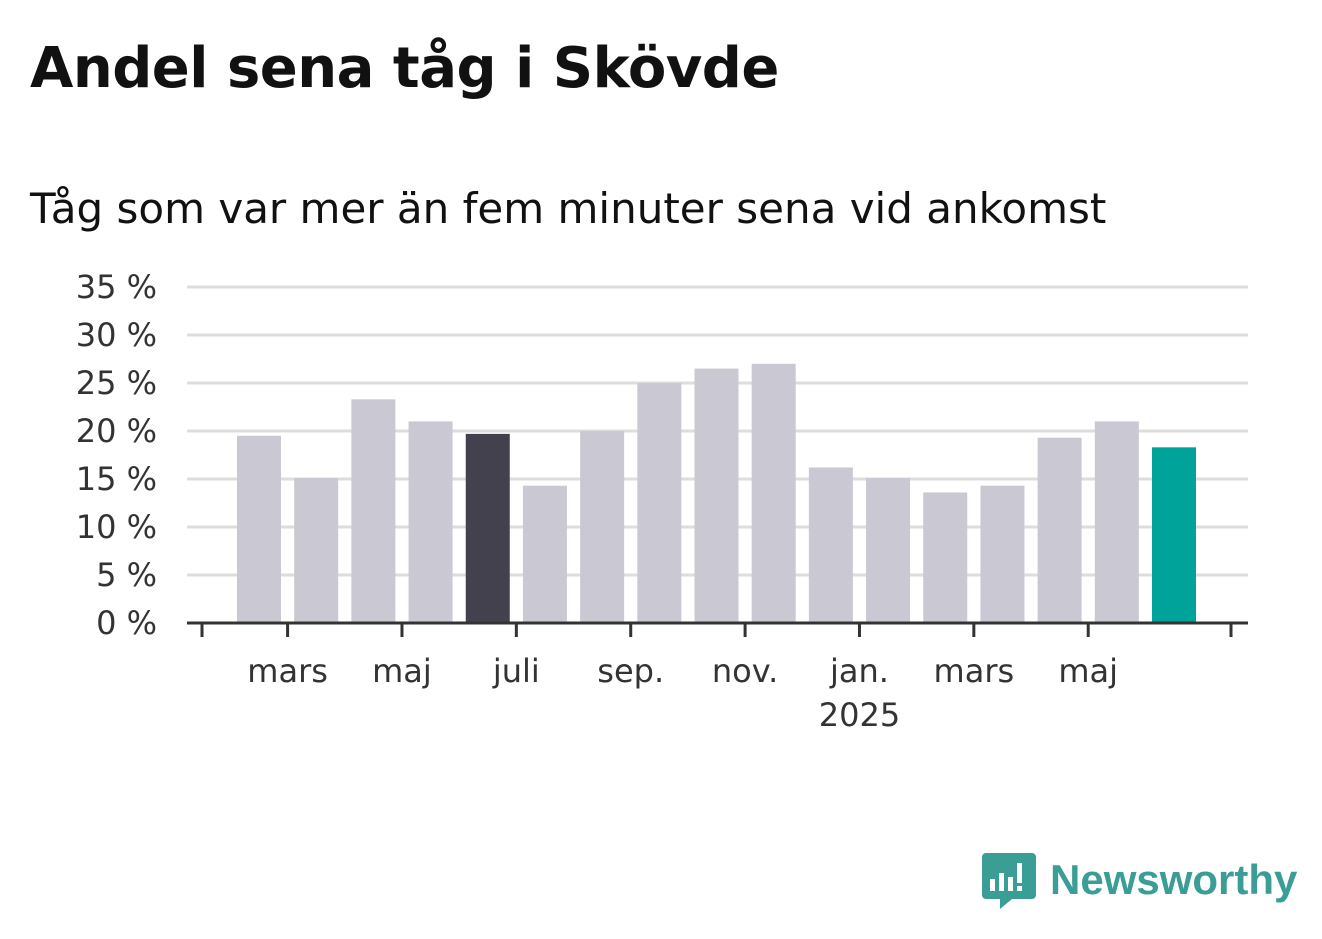  I want to click on x-tick-year-label: 2025, so click(859, 715).